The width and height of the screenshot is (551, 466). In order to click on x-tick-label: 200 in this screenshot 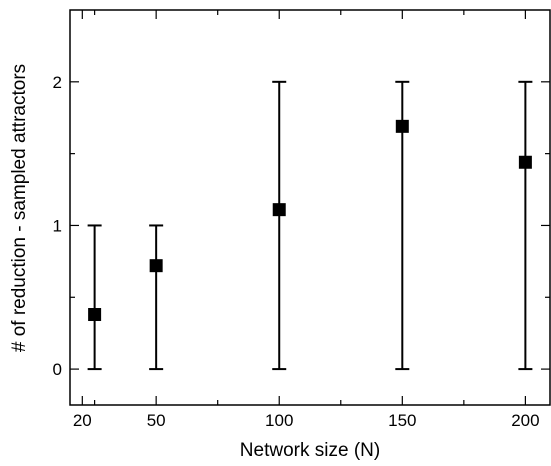, I will do `click(525, 420)`.